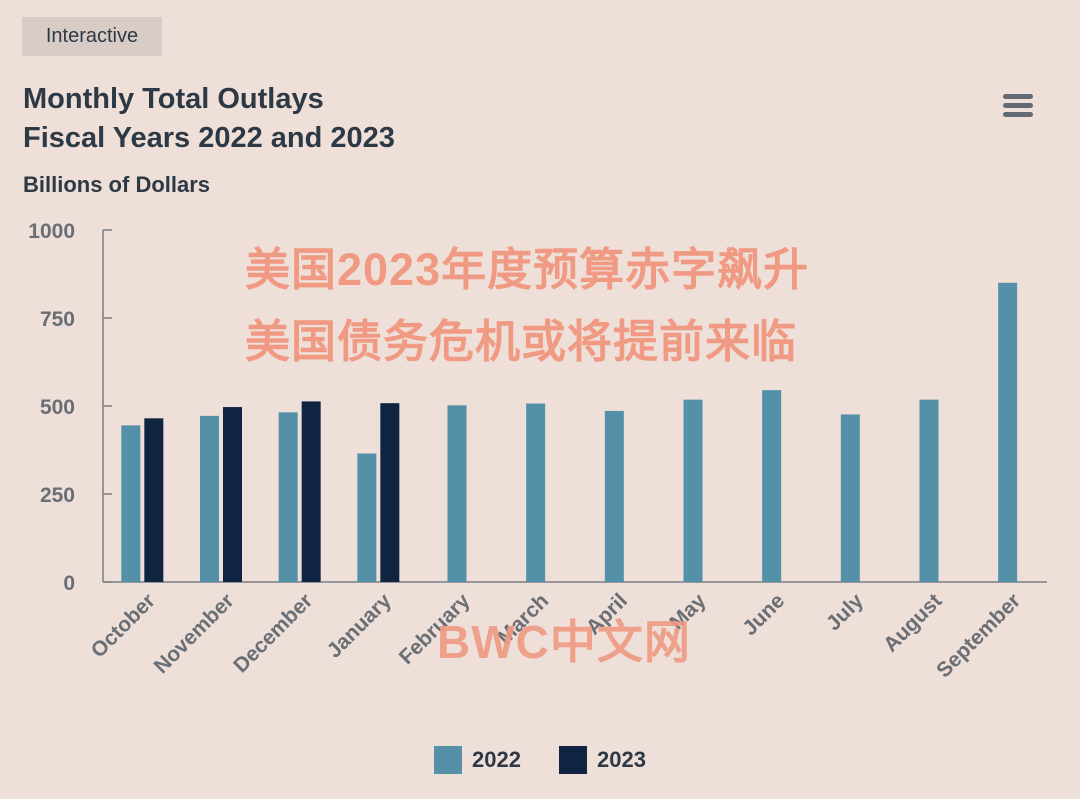  Describe the element at coordinates (288, 497) in the screenshot. I see `bar-2022-december` at that location.